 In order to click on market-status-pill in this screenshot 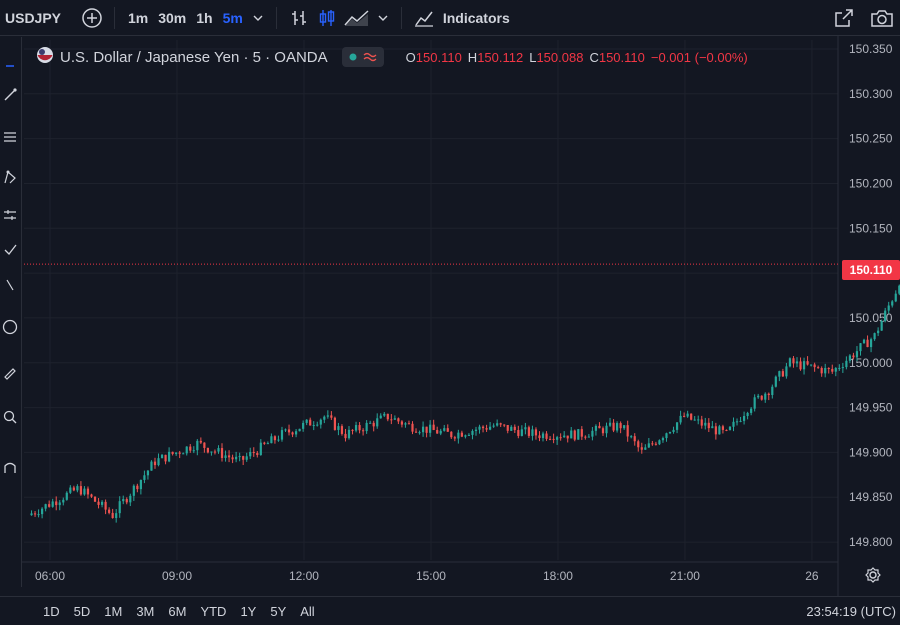, I will do `click(362, 57)`.